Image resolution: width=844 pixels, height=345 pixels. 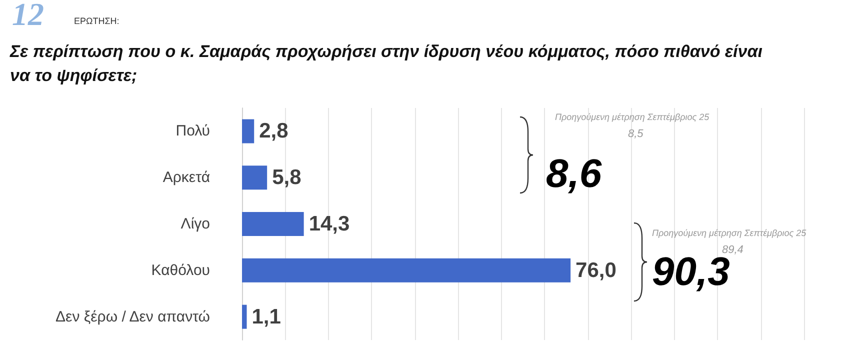 I want to click on text: ΕΡΩΤΗΣΗ:, so click(x=97, y=21).